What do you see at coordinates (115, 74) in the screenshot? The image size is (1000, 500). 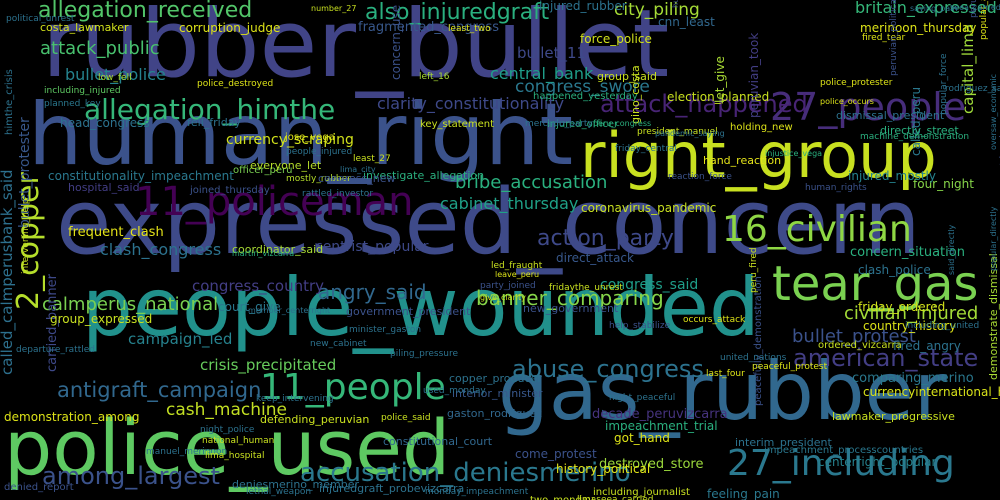 I see `word-bullet-police: bullet_police` at bounding box center [115, 74].